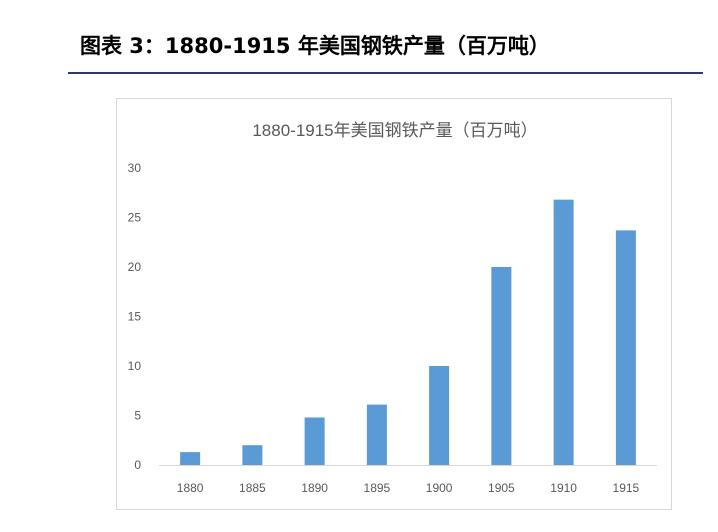 This screenshot has width=718, height=532. I want to click on x-tick-label-1885: 1885, so click(252, 488).